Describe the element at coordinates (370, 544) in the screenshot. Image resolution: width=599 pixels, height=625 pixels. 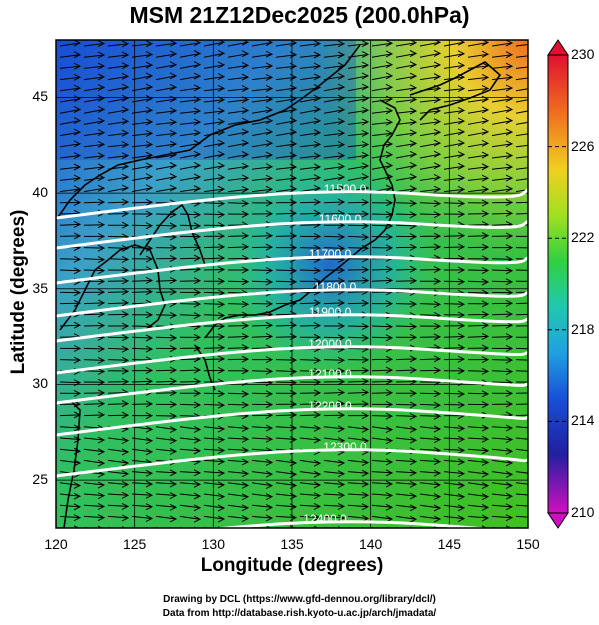
I see `x-tick-label: 140` at that location.